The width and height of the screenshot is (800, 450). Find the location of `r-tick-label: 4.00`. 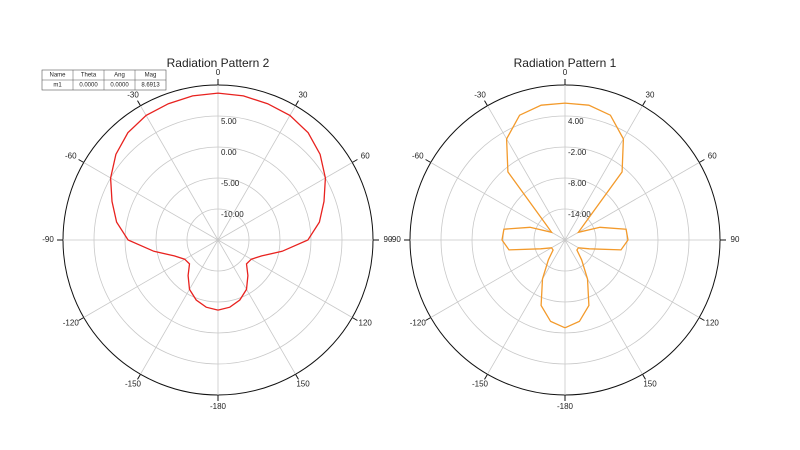

r-tick-label: 4.00 is located at coordinates (576, 121).